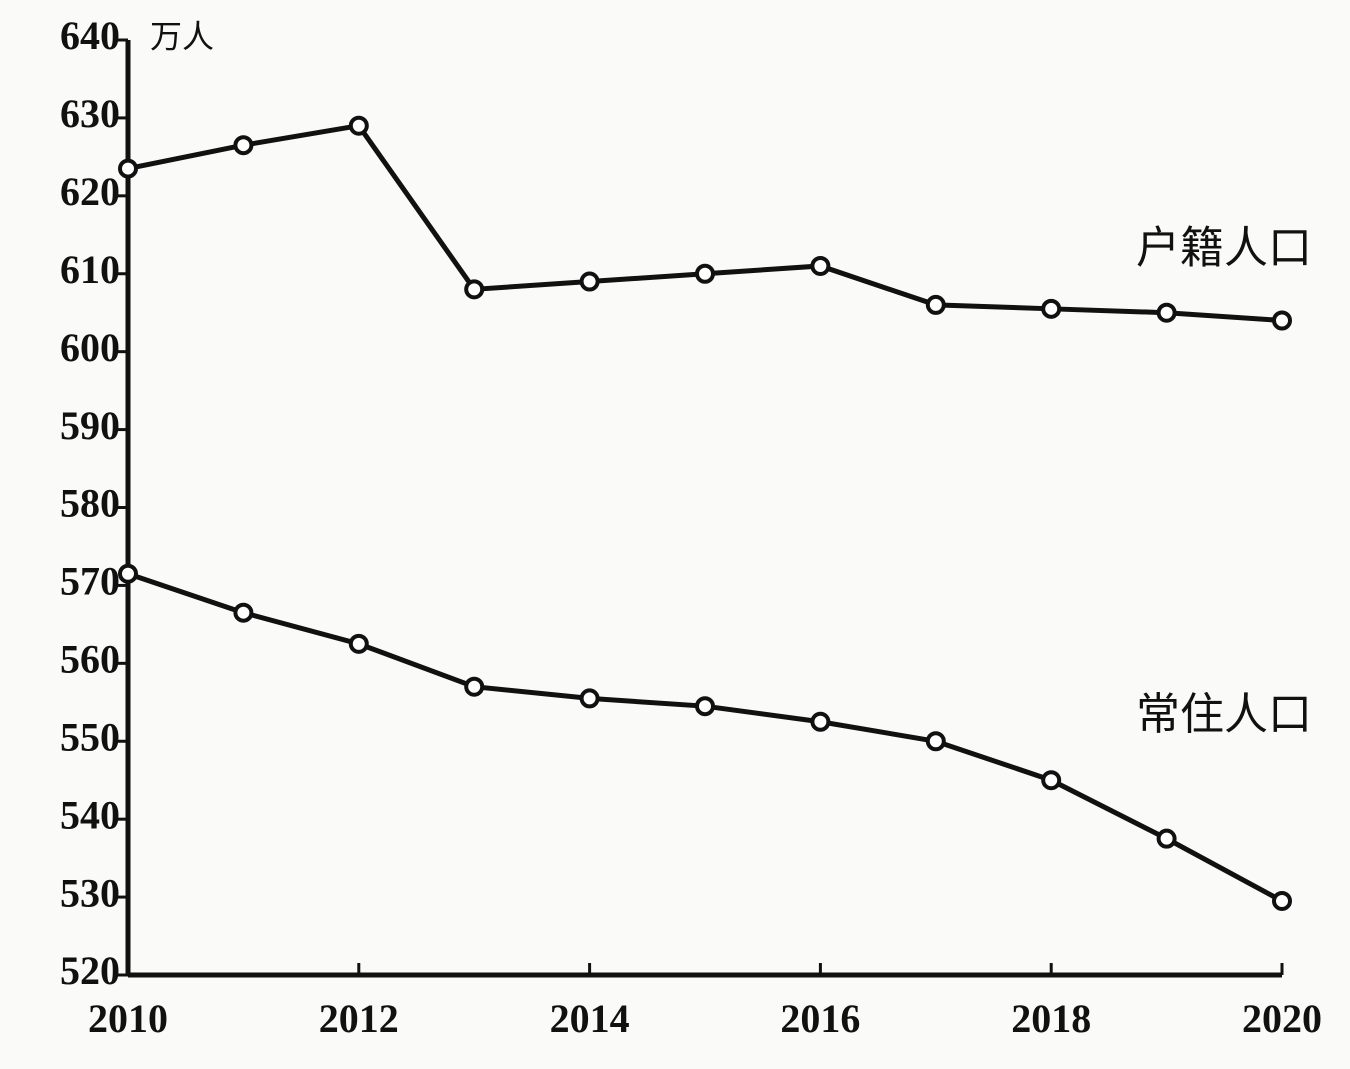  What do you see at coordinates (1051, 1018) in the screenshot?
I see `x-tick-label: 2018` at bounding box center [1051, 1018].